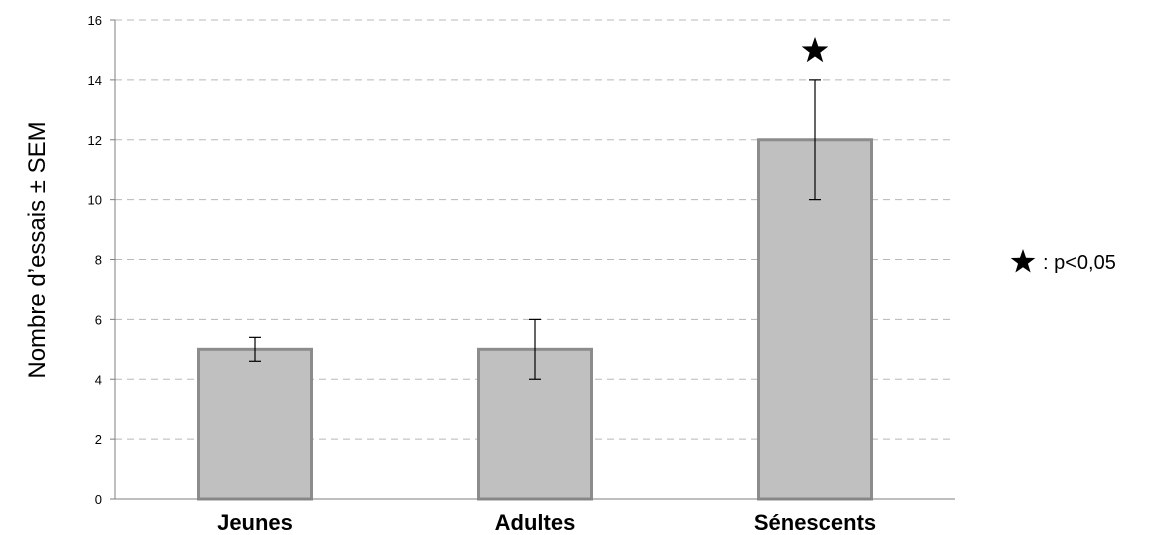 The image size is (1155, 535). I want to click on significance-star-icon, so click(815, 49).